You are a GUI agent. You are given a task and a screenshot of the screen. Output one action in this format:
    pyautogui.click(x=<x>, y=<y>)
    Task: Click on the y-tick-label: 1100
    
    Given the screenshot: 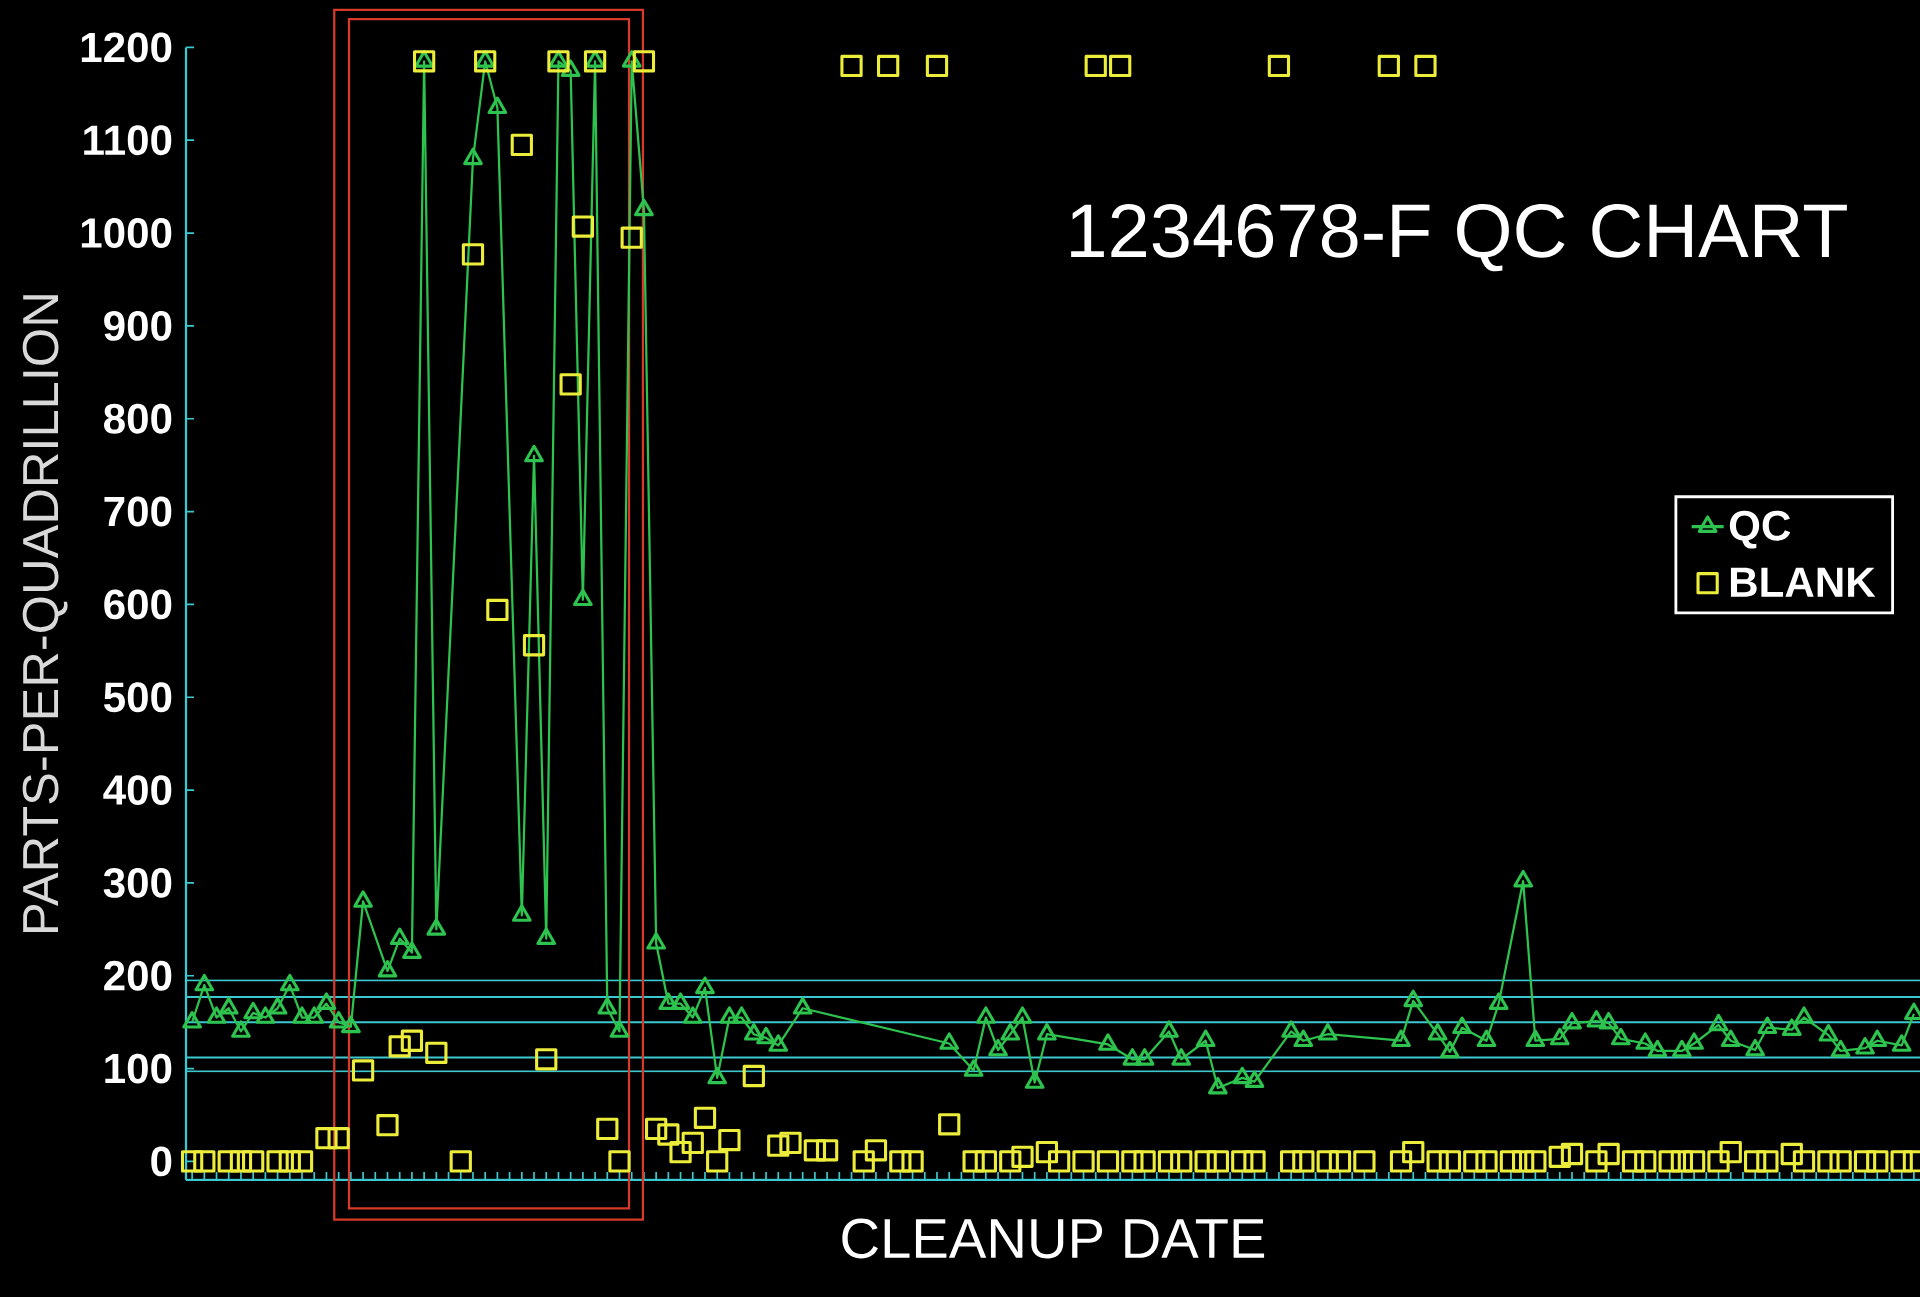 What is the action you would take?
    pyautogui.click(x=128, y=140)
    